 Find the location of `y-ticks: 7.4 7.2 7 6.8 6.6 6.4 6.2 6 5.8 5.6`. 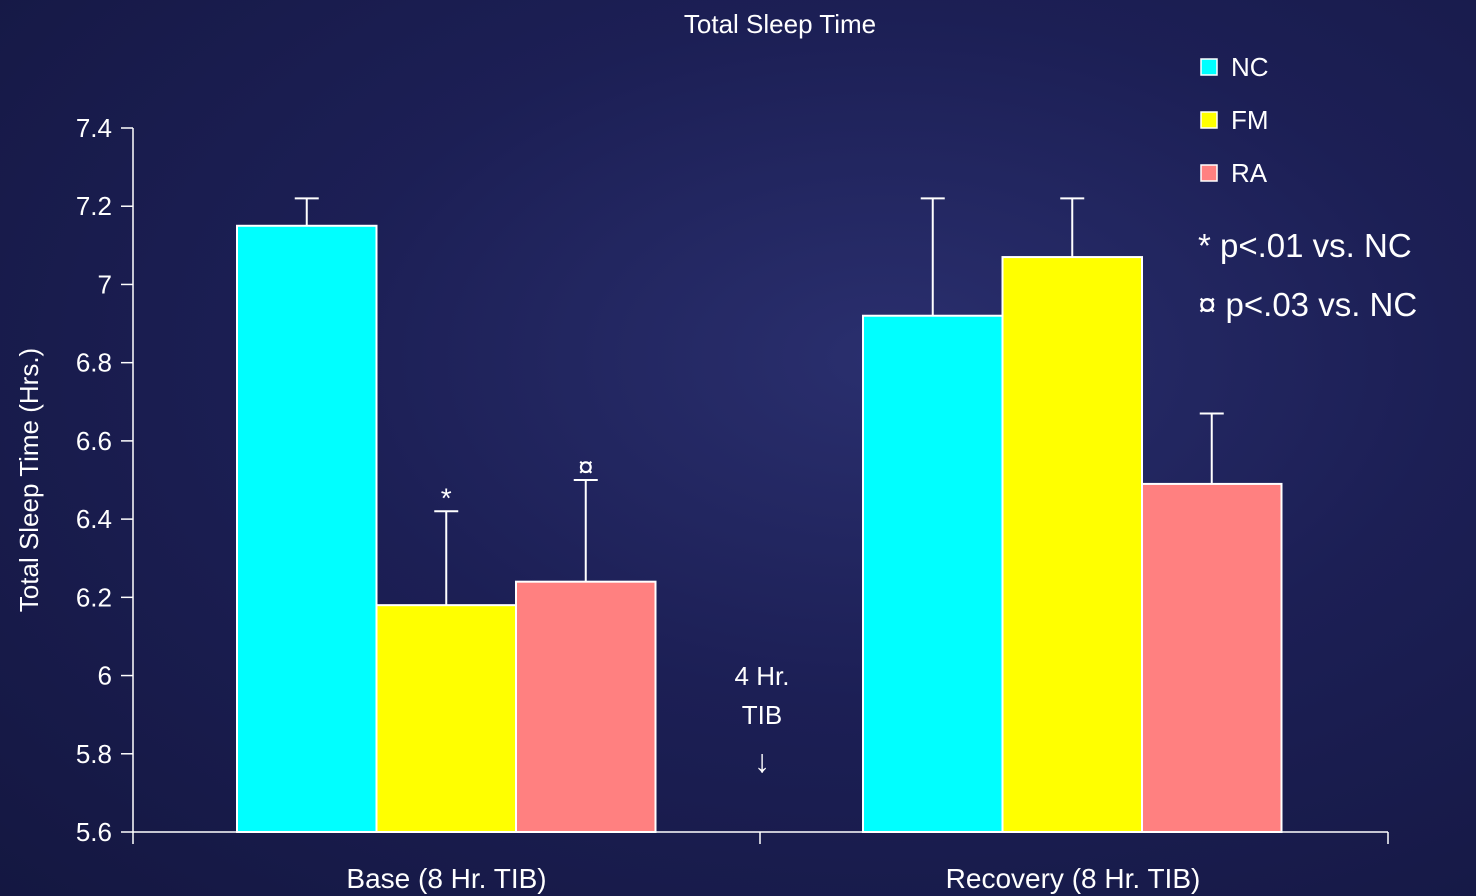

y-ticks: 7.4 7.2 7 6.8 6.6 6.4 6.2 6 5.8 5.6 is located at coordinates (104, 480).